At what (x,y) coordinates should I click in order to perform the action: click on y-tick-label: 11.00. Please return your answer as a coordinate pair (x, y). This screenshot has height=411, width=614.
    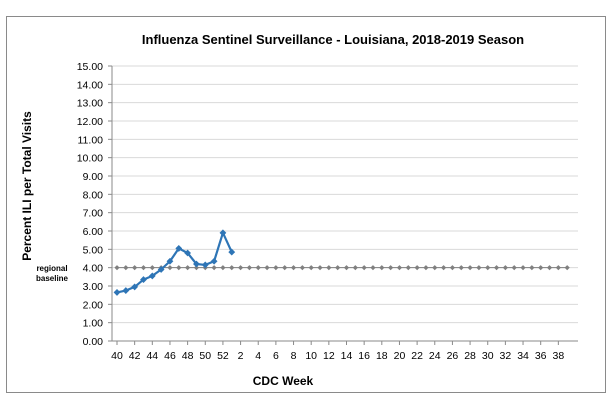
    Looking at the image, I should click on (91, 140).